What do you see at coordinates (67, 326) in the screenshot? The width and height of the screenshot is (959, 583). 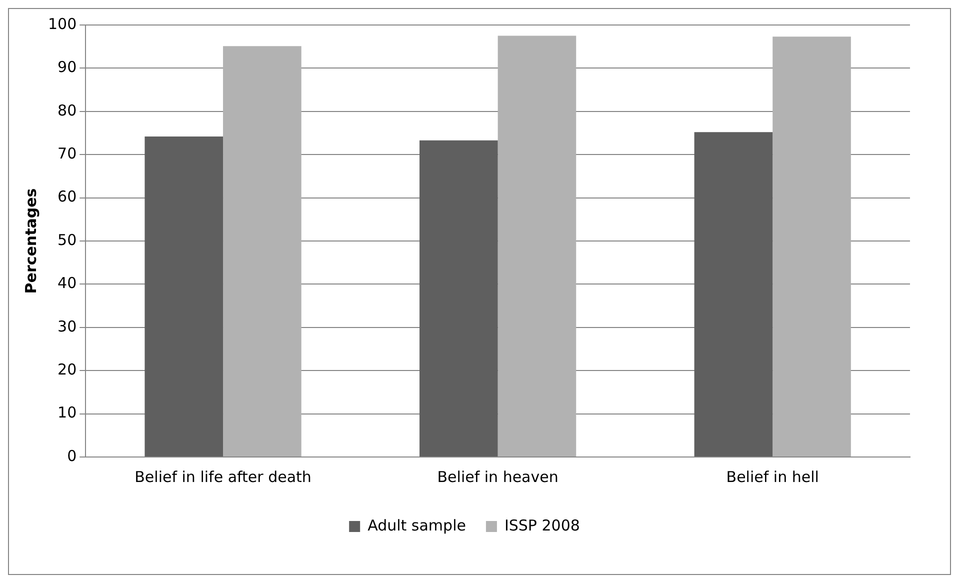 I see `y-tick-label: 30` at bounding box center [67, 326].